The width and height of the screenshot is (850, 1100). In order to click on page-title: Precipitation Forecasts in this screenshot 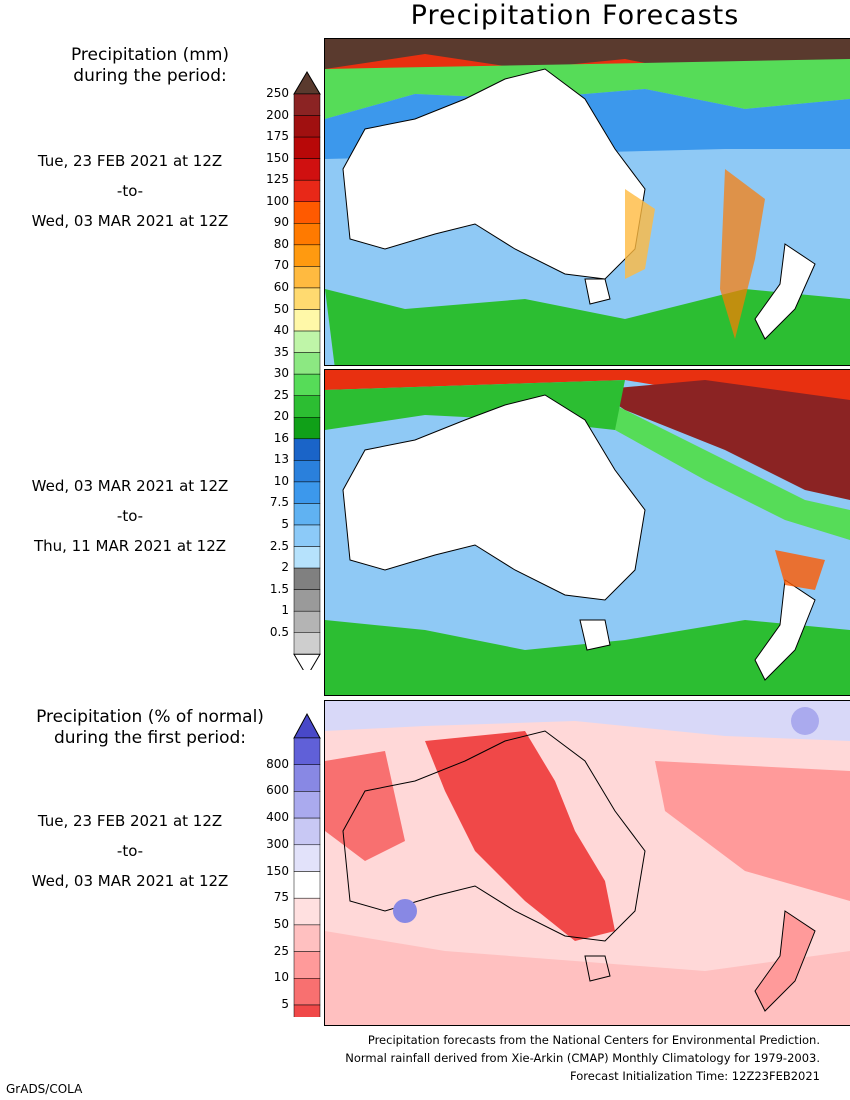, I will do `click(575, 15)`.